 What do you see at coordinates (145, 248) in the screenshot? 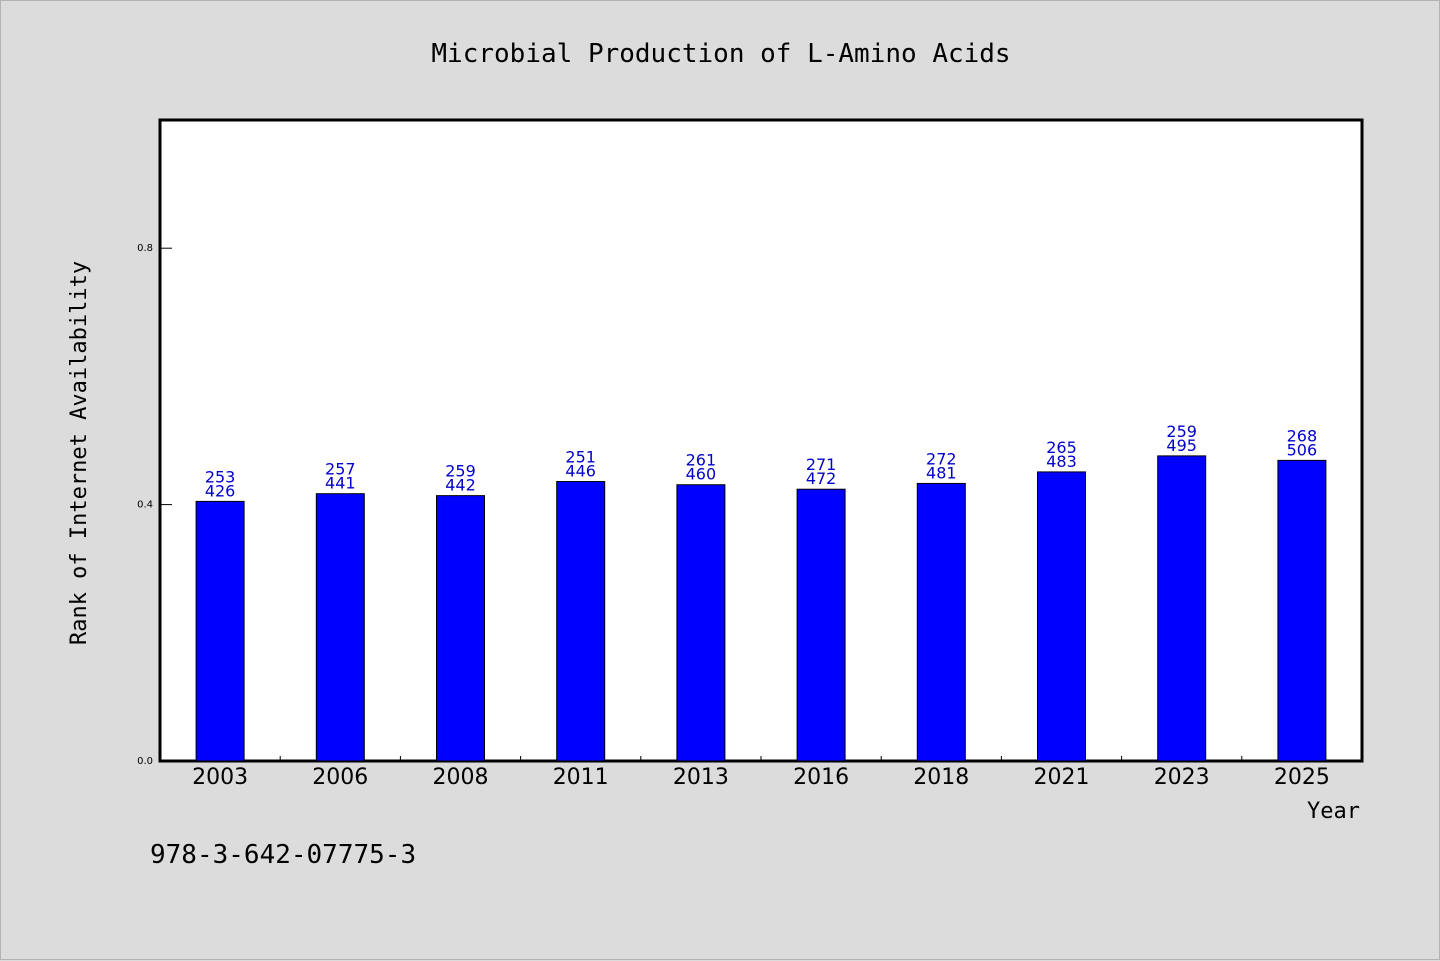
I see `y-tick-label: 0.8` at bounding box center [145, 248].